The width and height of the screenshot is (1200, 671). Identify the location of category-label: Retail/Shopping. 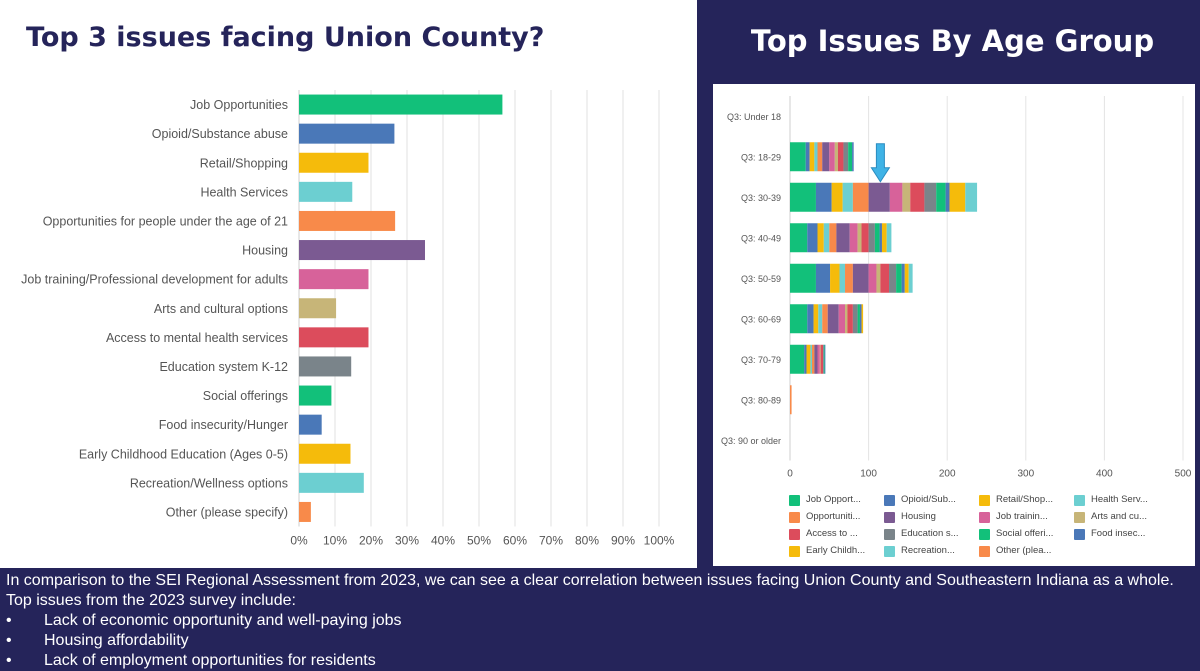
(244, 163).